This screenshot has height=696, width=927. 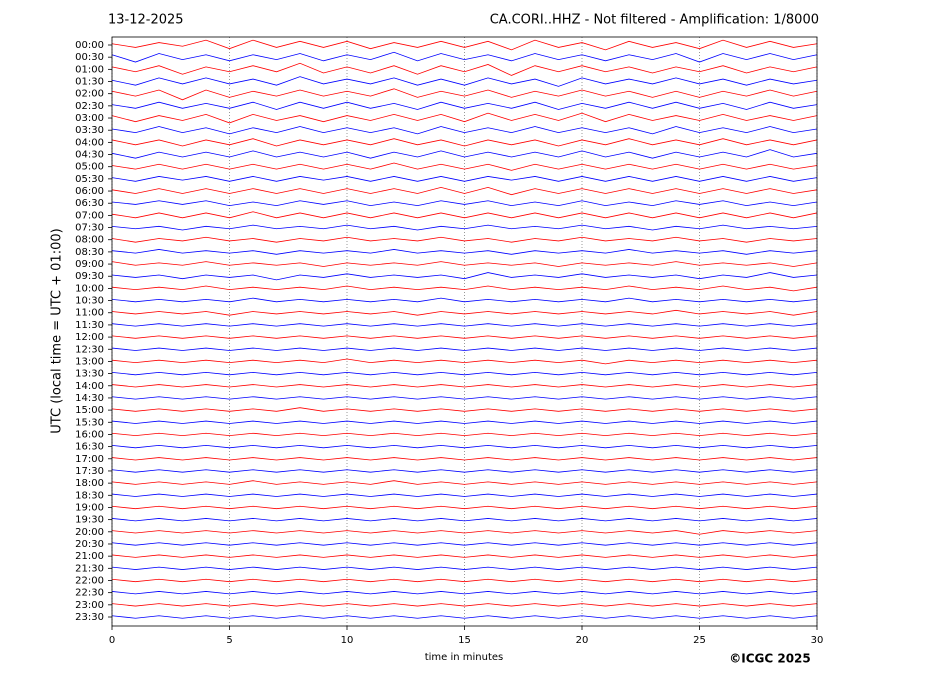 What do you see at coordinates (89, 264) in the screenshot?
I see `y-tick-label: 09:00` at bounding box center [89, 264].